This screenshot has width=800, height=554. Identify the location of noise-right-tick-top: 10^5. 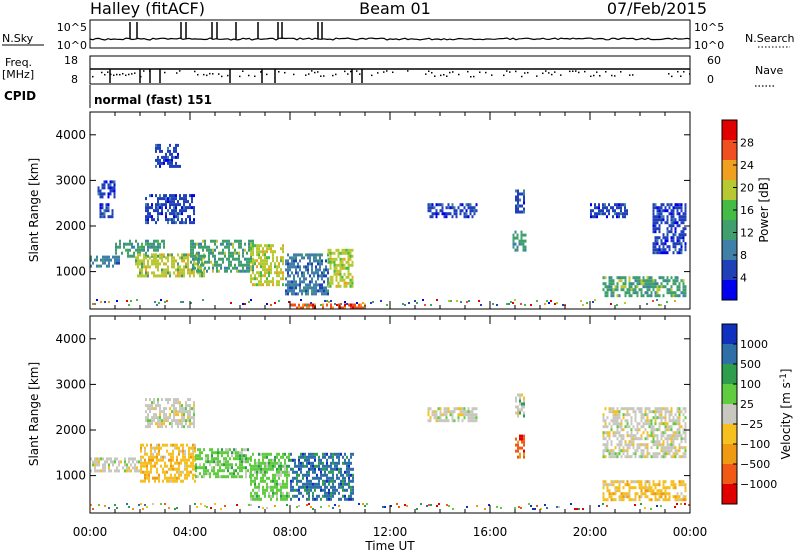
(709, 27).